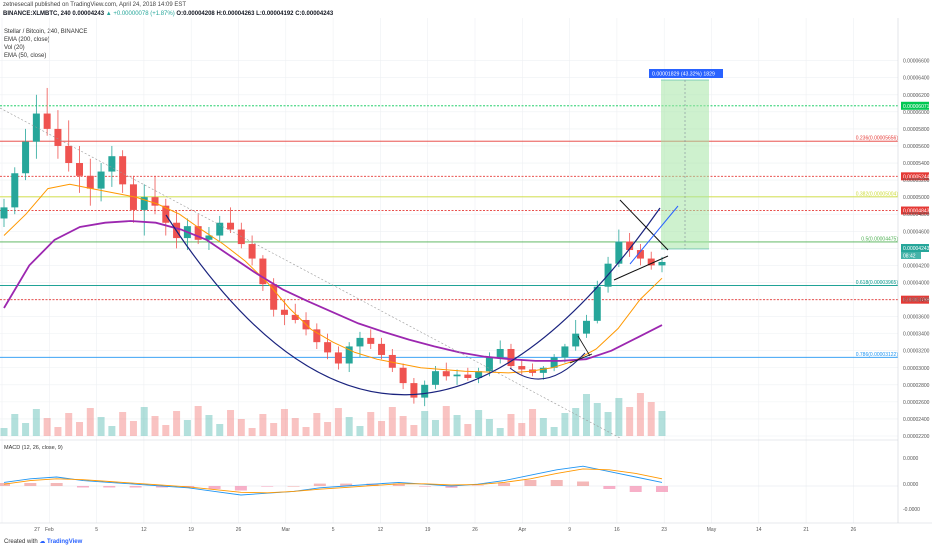  I want to click on y-tick-label: 0.00003200, so click(916, 352).